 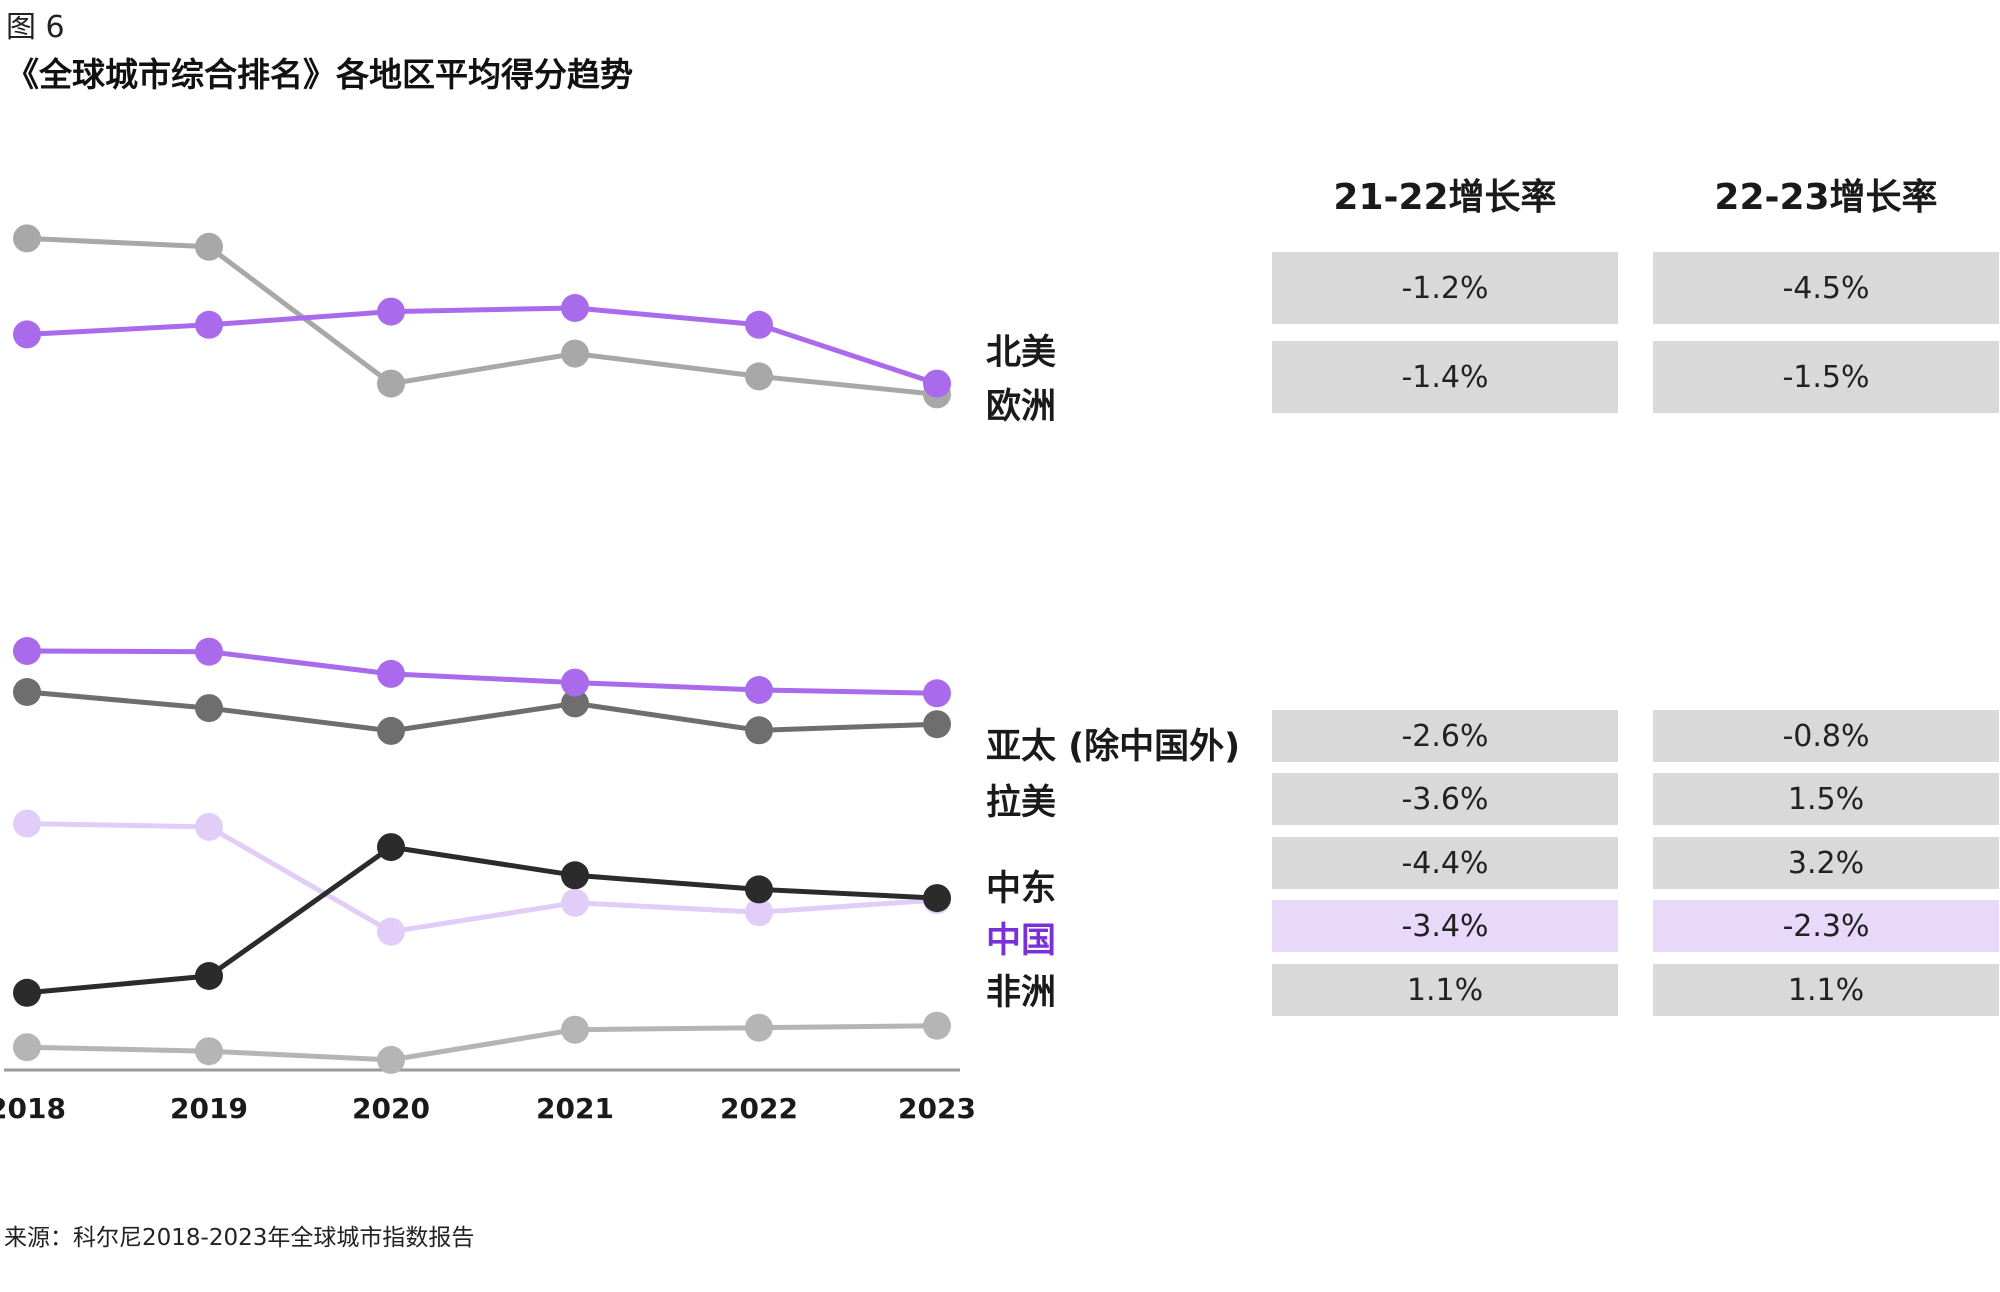 I want to click on cell-china-22-23: -2.3%, so click(x=1826, y=926).